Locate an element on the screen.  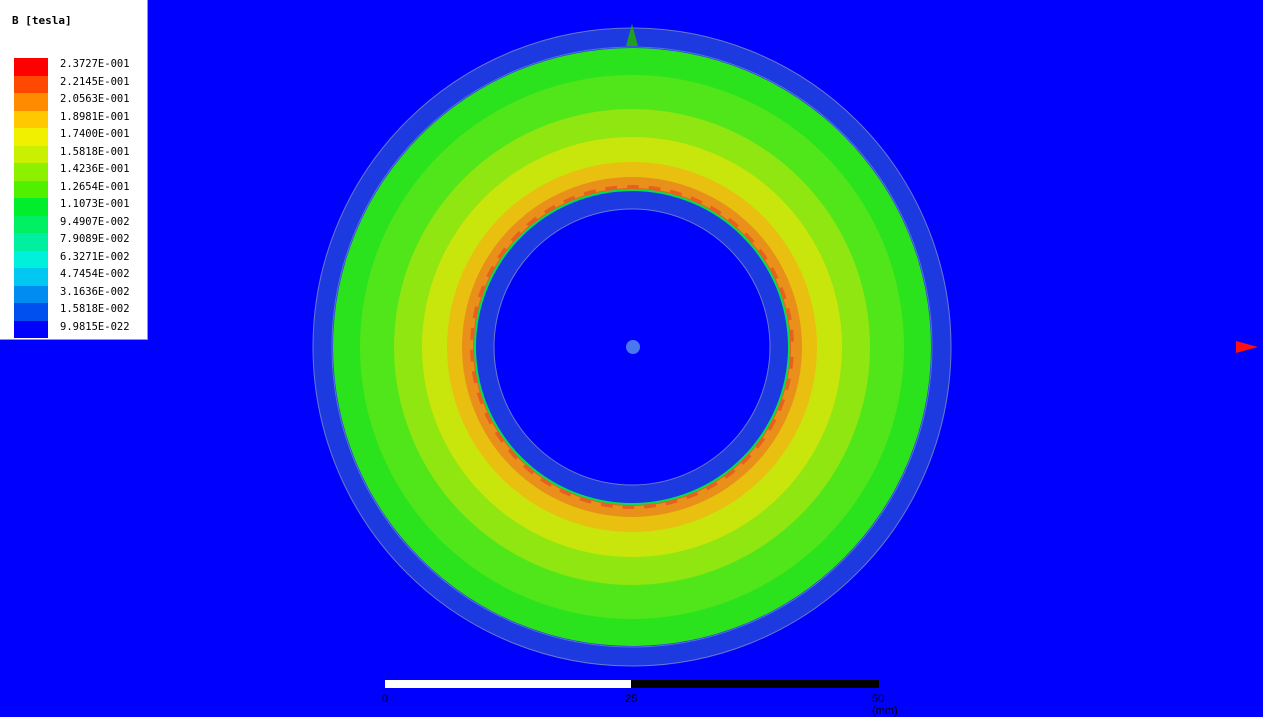
legend-entry: 4.7454E-002 is located at coordinates (79, 277).